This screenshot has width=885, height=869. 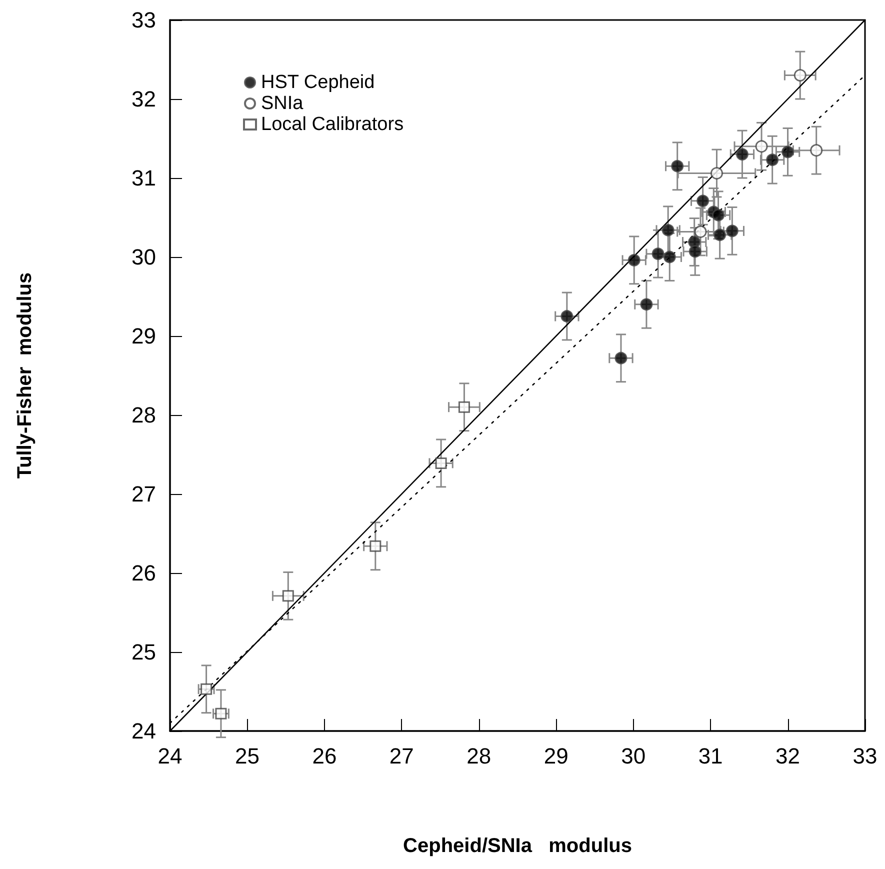 I want to click on x-tick-label: 31, so click(x=710, y=756).